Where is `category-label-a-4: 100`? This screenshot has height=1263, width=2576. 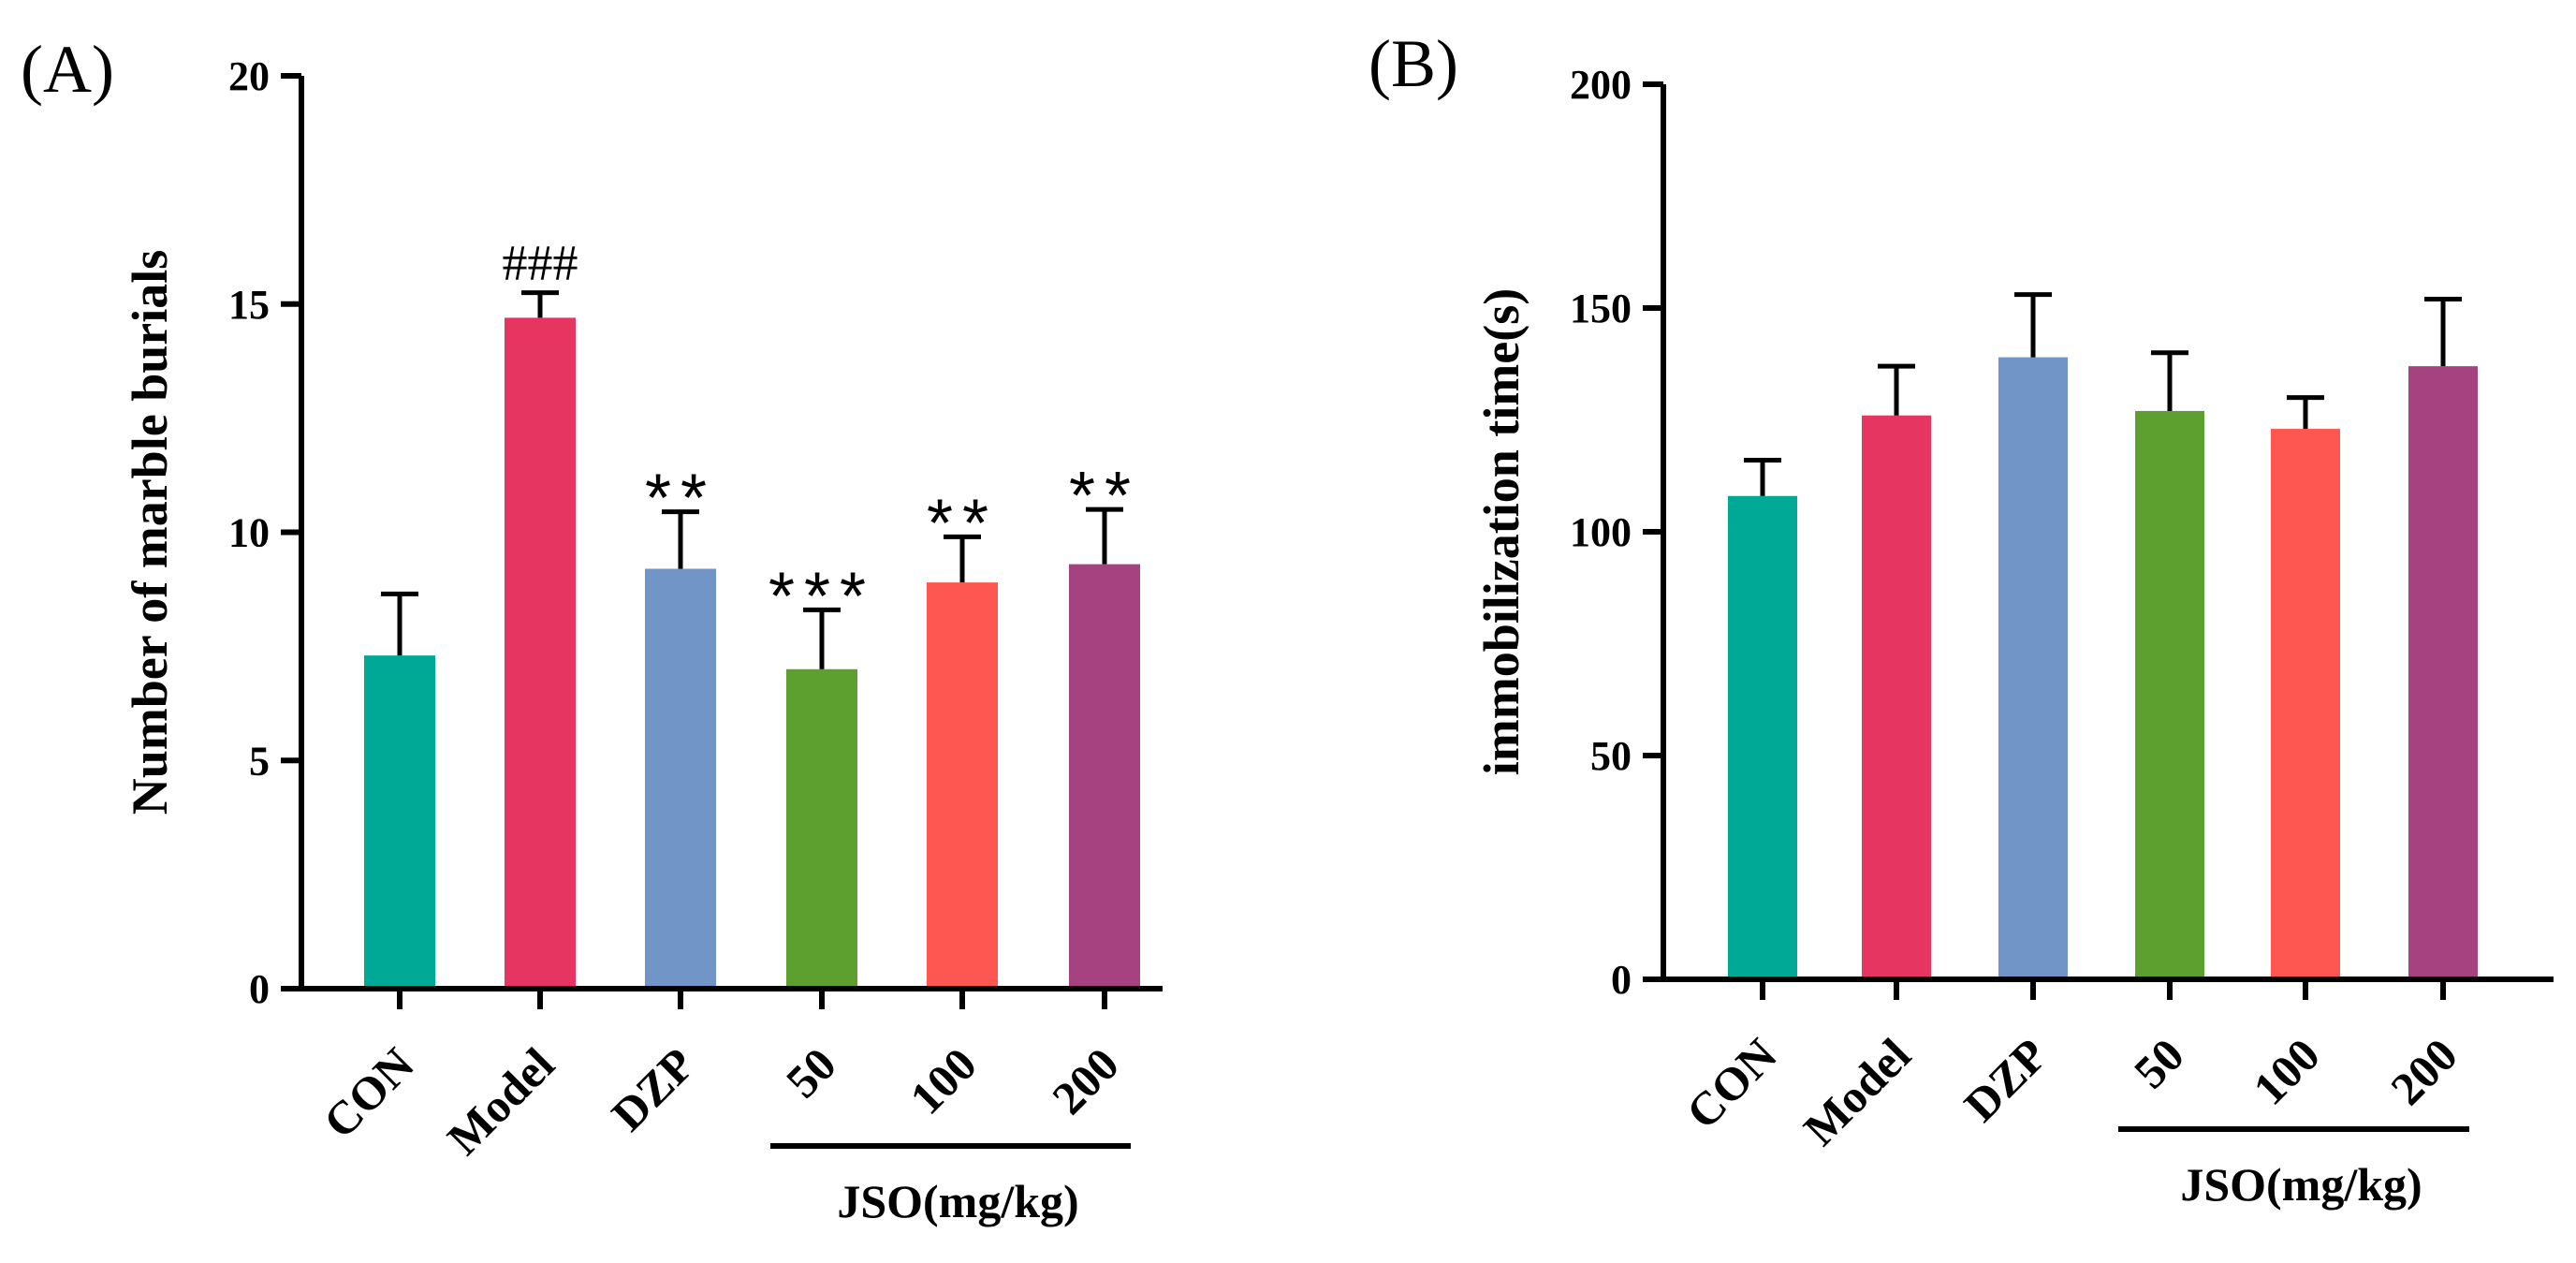
category-label-a-4: 100 is located at coordinates (943, 1081).